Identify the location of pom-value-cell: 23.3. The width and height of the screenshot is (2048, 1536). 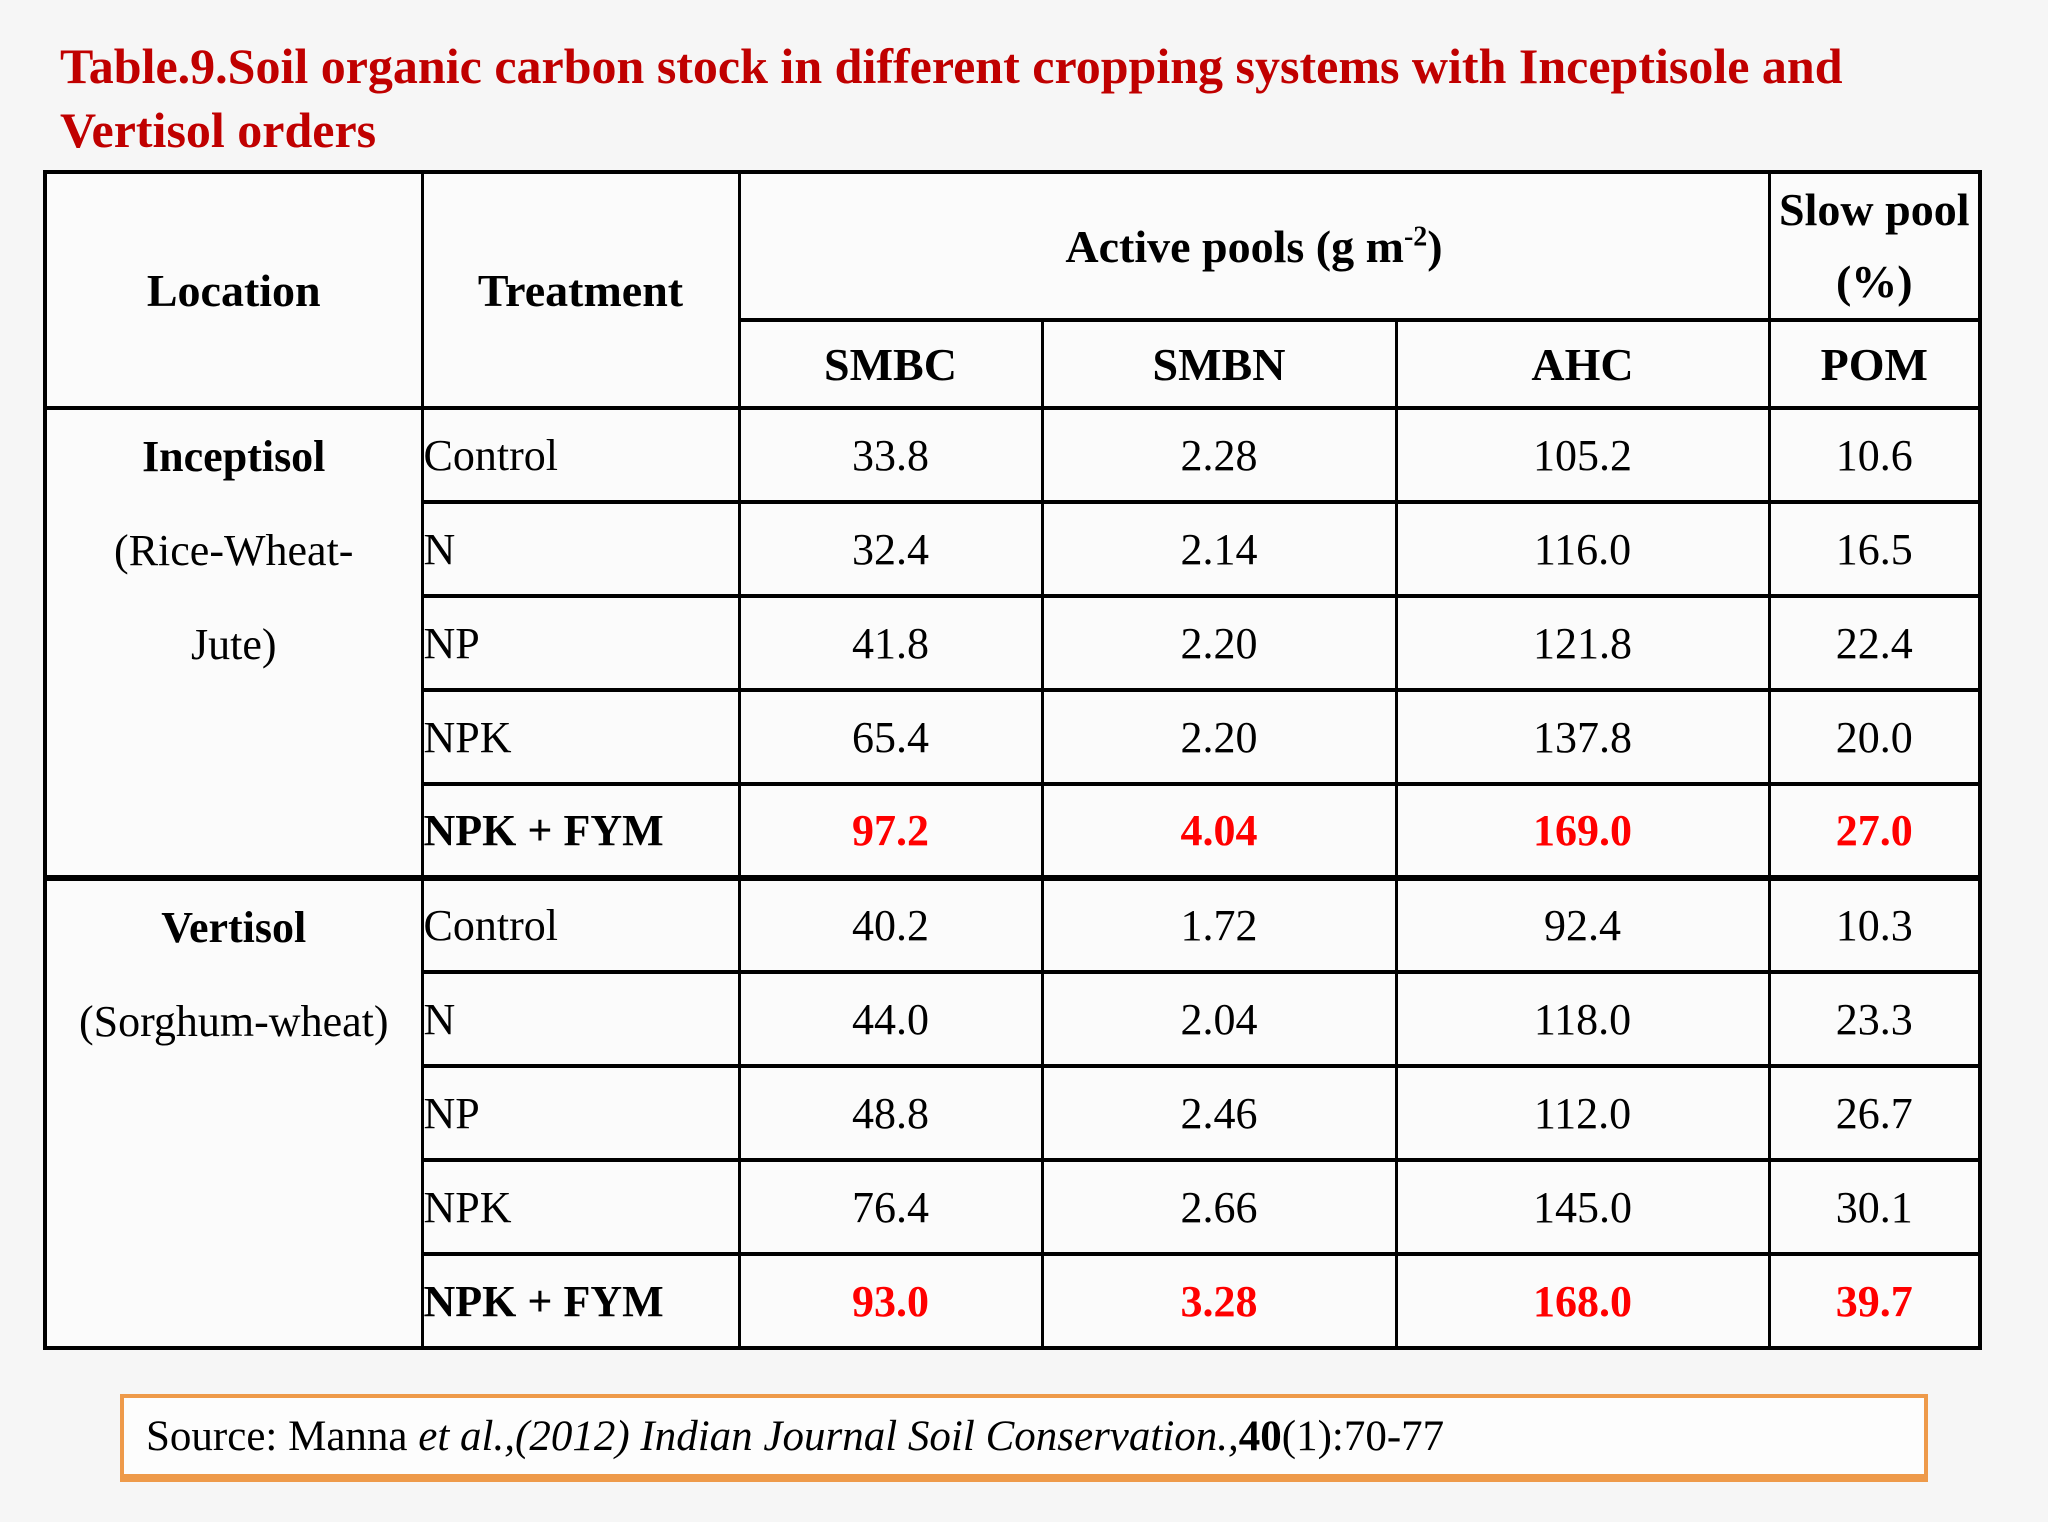
(1874, 1019).